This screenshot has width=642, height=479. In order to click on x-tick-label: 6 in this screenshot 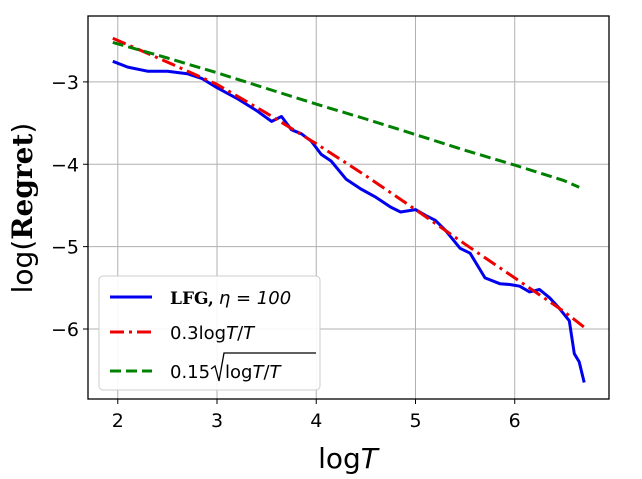, I will do `click(515, 421)`.